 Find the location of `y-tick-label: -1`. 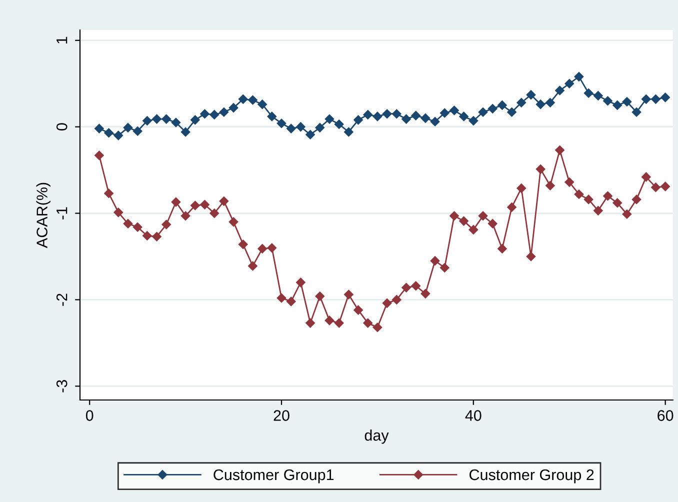

y-tick-label: -1 is located at coordinates (62, 213).